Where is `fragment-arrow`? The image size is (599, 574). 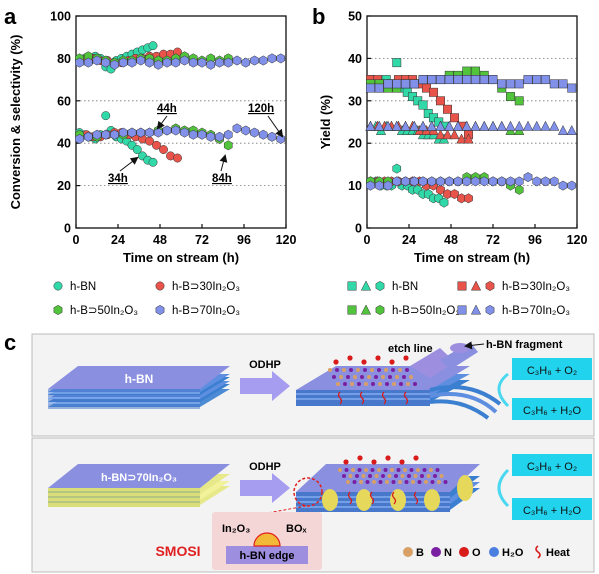
fragment-arrow is located at coordinates (474, 345).